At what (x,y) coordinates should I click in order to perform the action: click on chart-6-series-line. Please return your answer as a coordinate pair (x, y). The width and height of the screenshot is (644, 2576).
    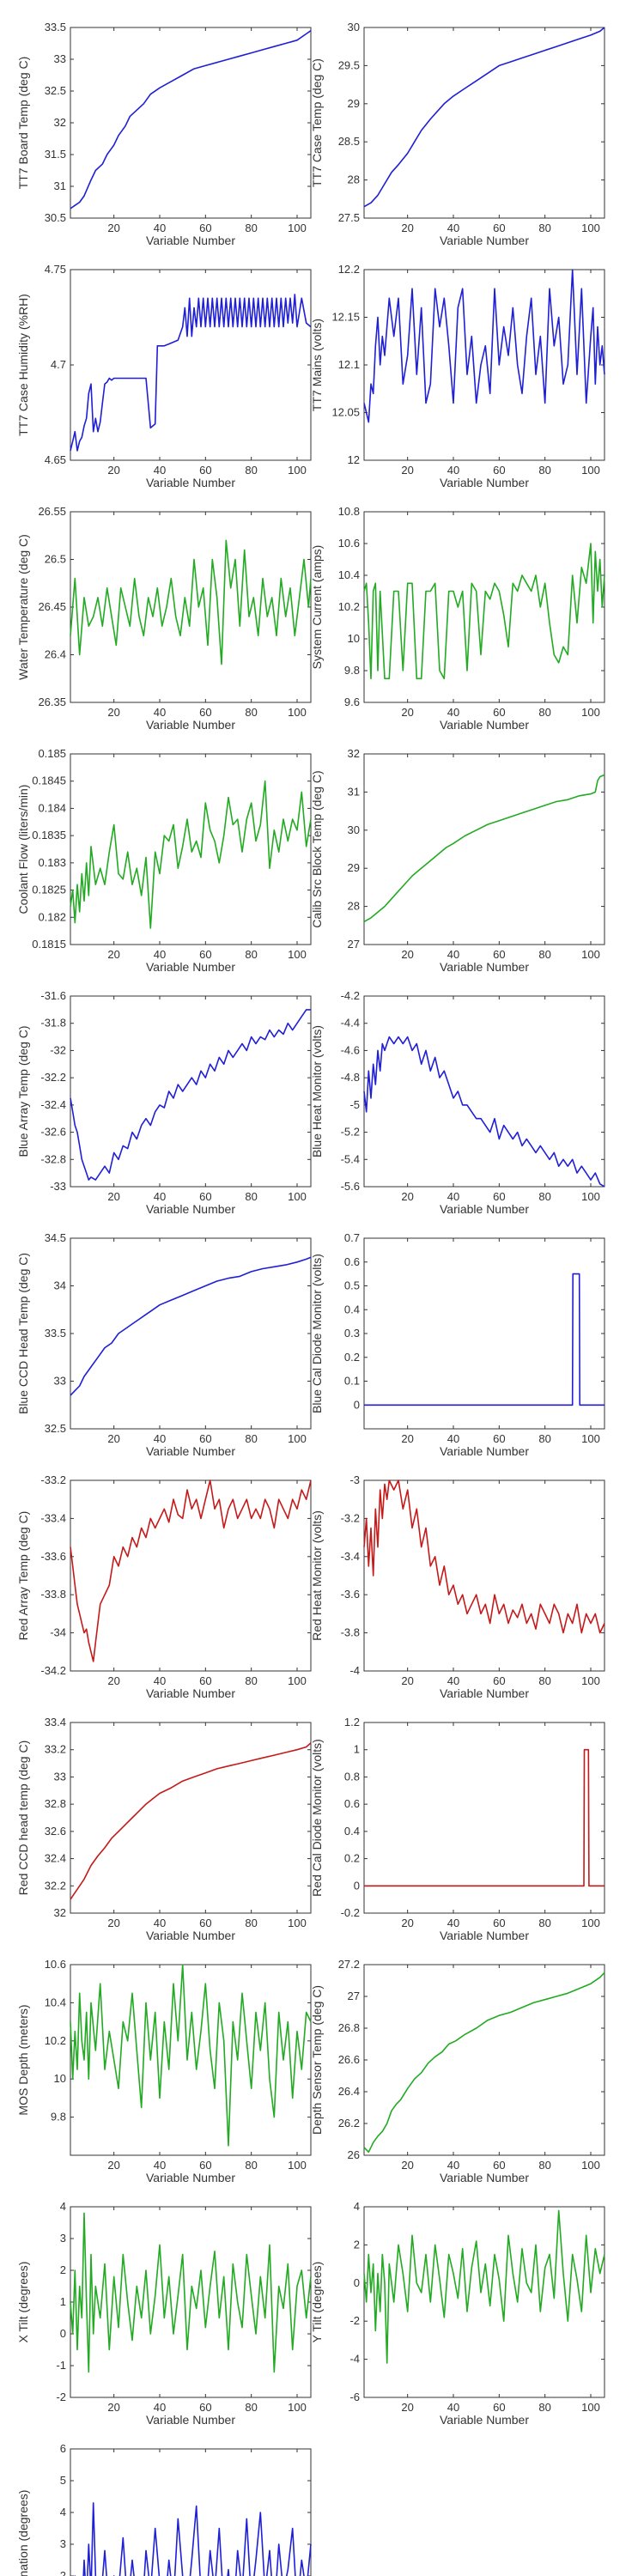
    Looking at the image, I should click on (484, 611).